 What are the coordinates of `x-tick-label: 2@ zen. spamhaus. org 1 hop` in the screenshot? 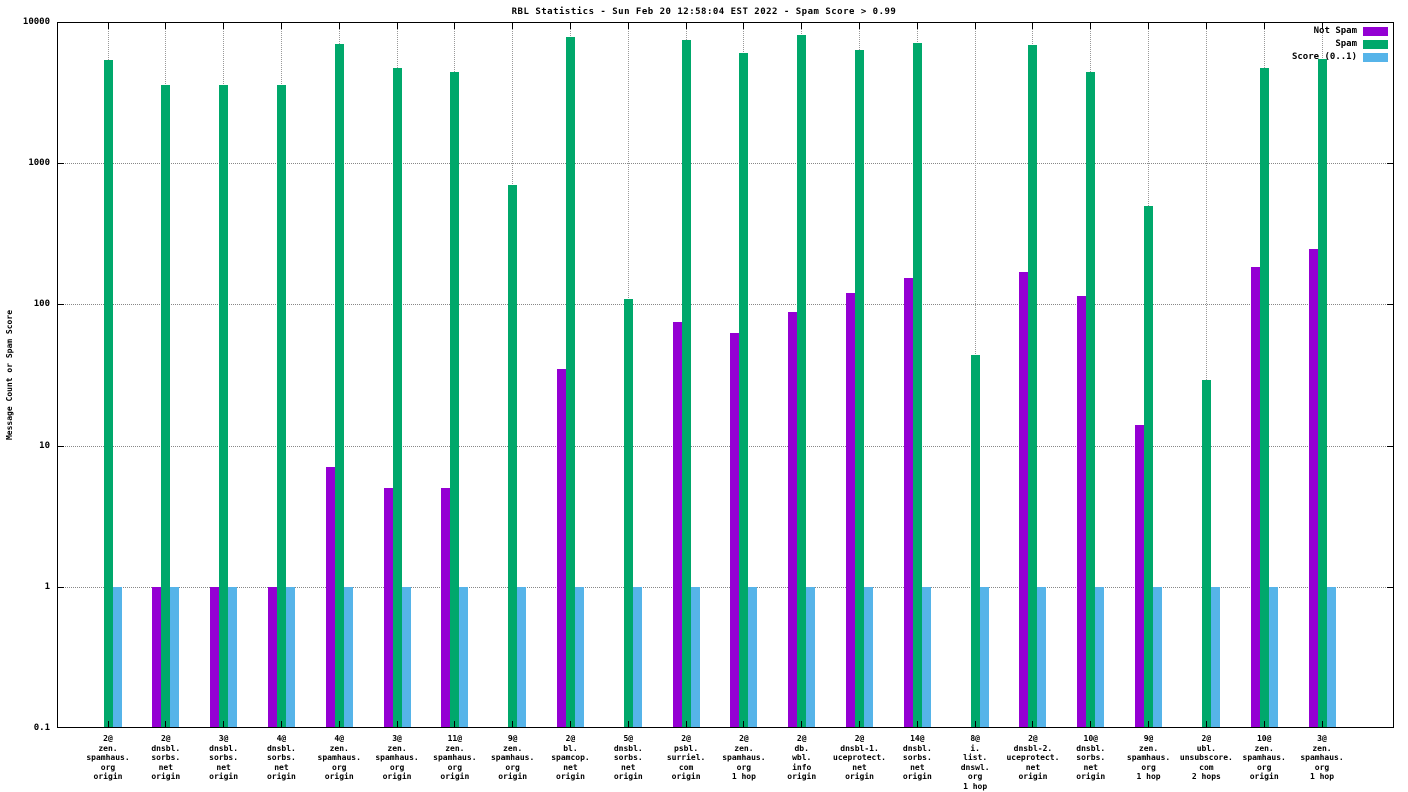 It's located at (744, 758).